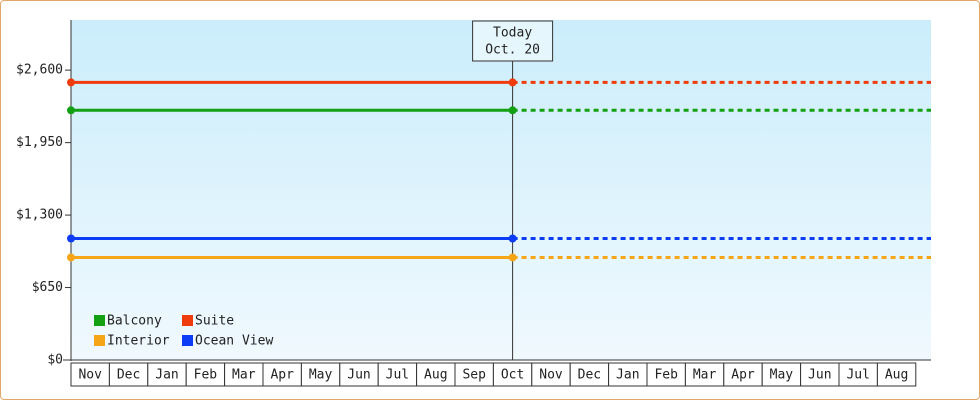  I want to click on x-tick-cell, so click(896, 374).